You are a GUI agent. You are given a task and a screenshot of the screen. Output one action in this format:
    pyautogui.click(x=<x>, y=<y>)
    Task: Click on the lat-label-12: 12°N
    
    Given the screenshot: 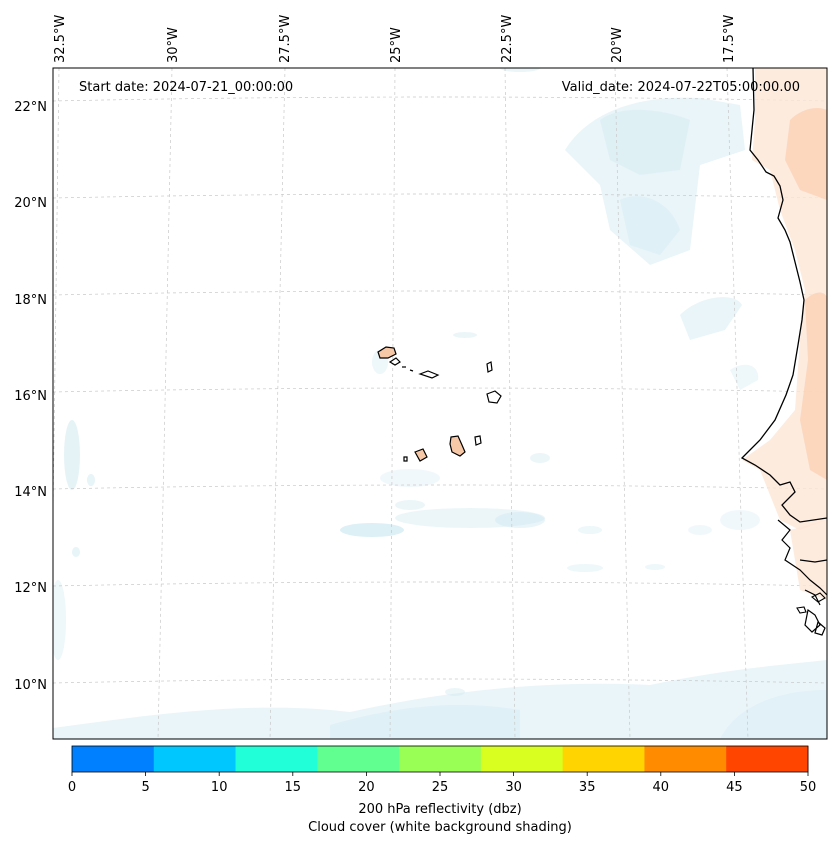 What is the action you would take?
    pyautogui.click(x=30, y=588)
    